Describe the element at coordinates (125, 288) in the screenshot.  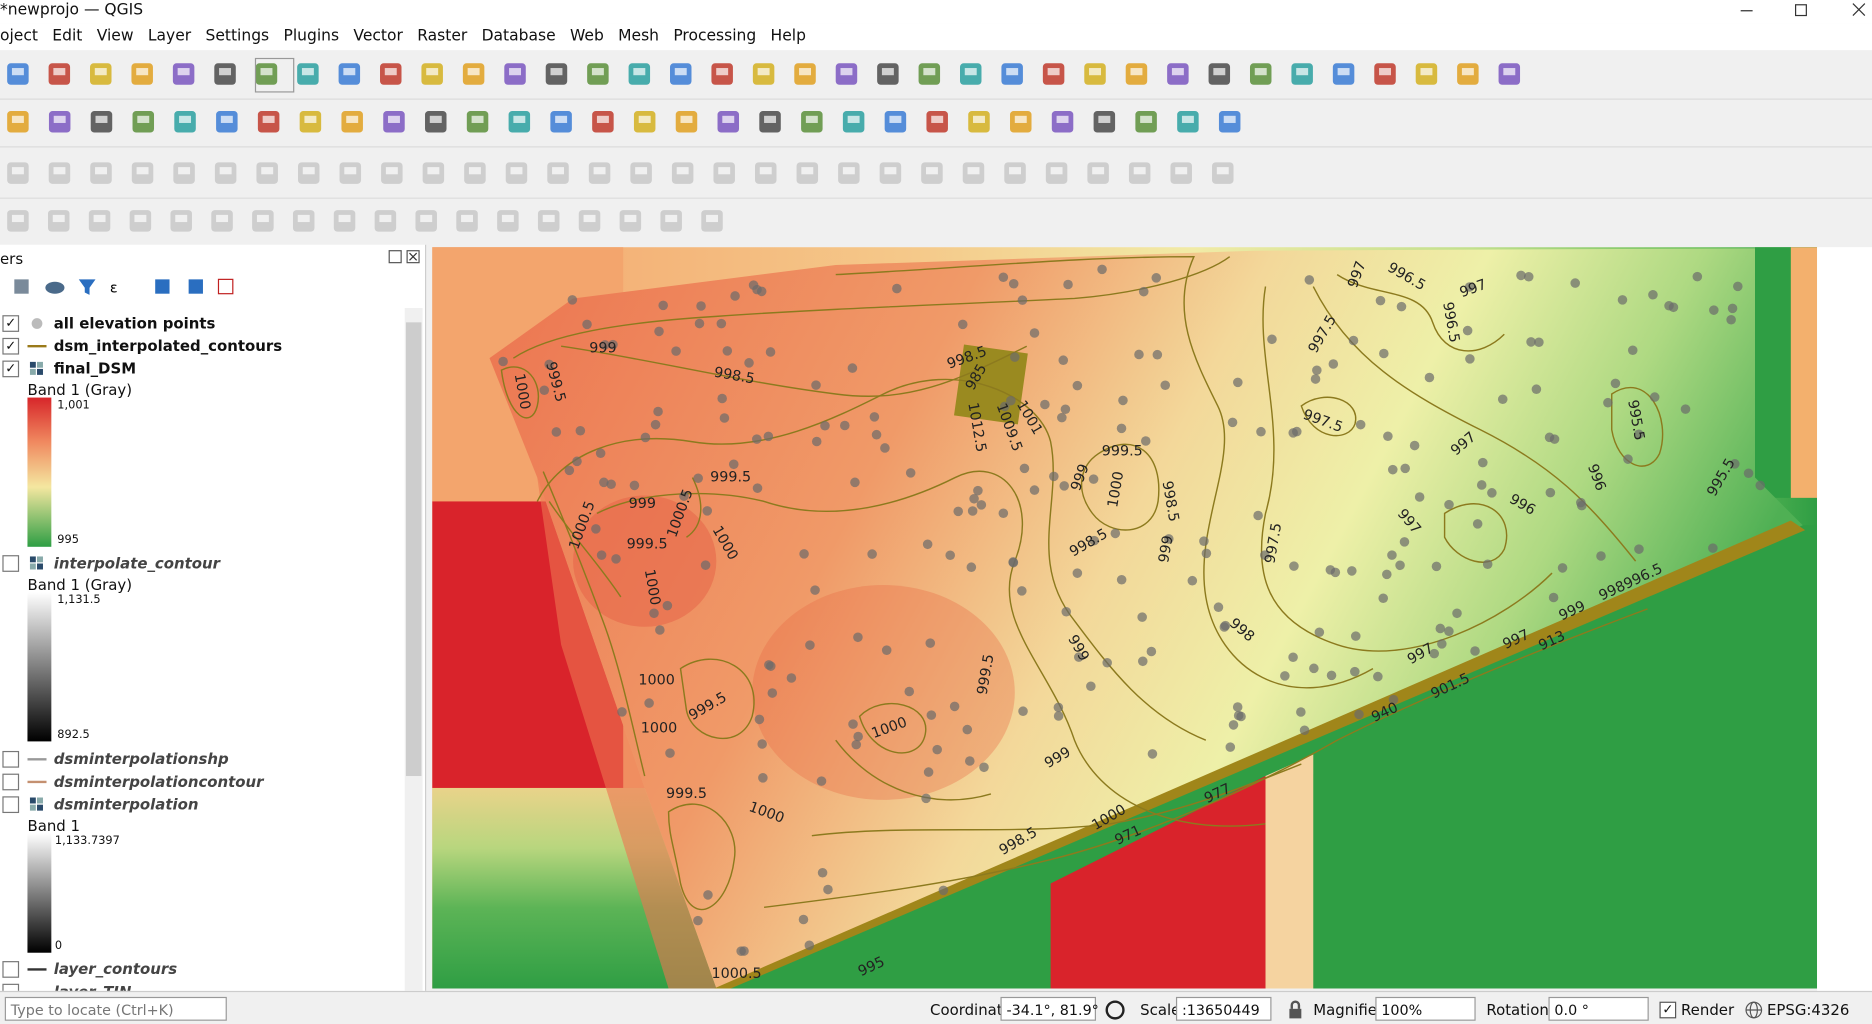
I see `panel-toolbar: ε` at that location.